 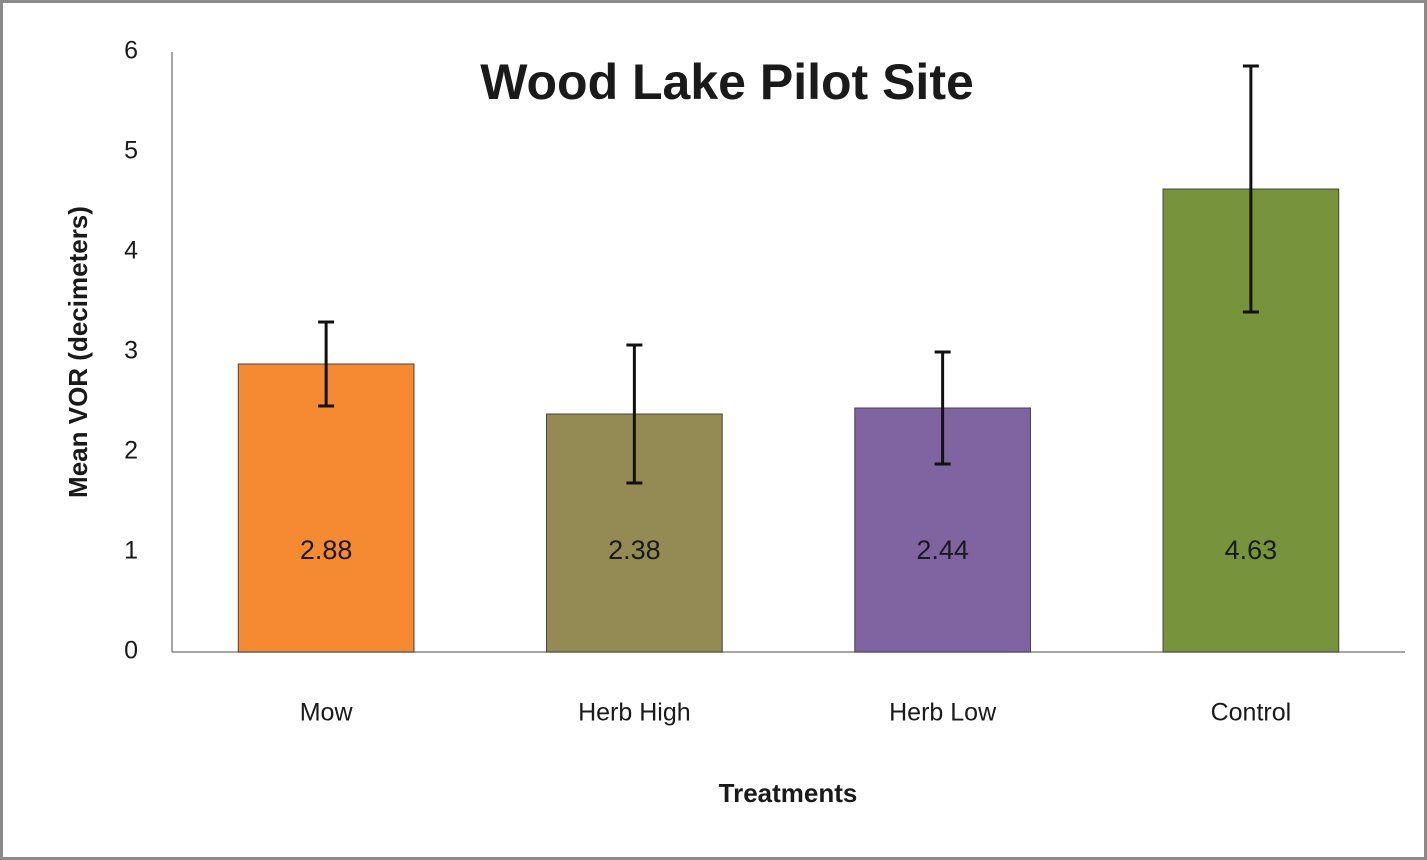 I want to click on data-label: 4.63, so click(x=1251, y=550).